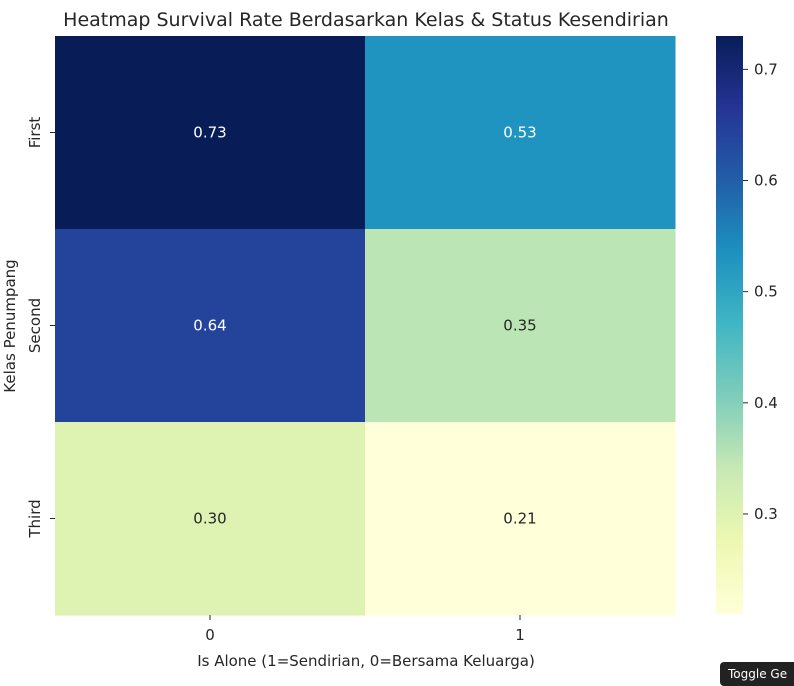 This screenshot has width=794, height=686. I want to click on x-tick-label: 1, so click(520, 635).